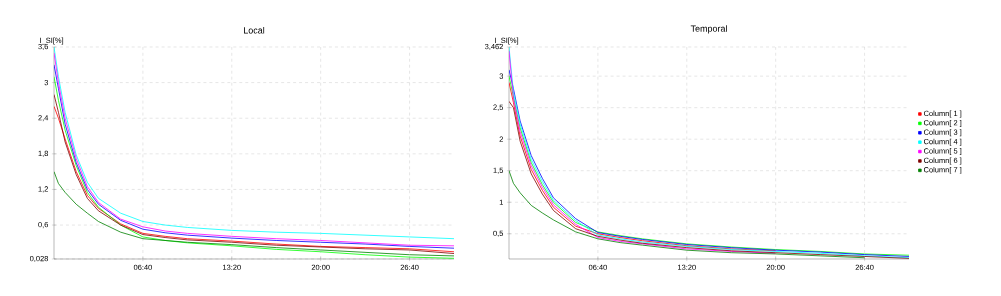  Describe the element at coordinates (687, 214) in the screenshot. I see `line-series` at that location.